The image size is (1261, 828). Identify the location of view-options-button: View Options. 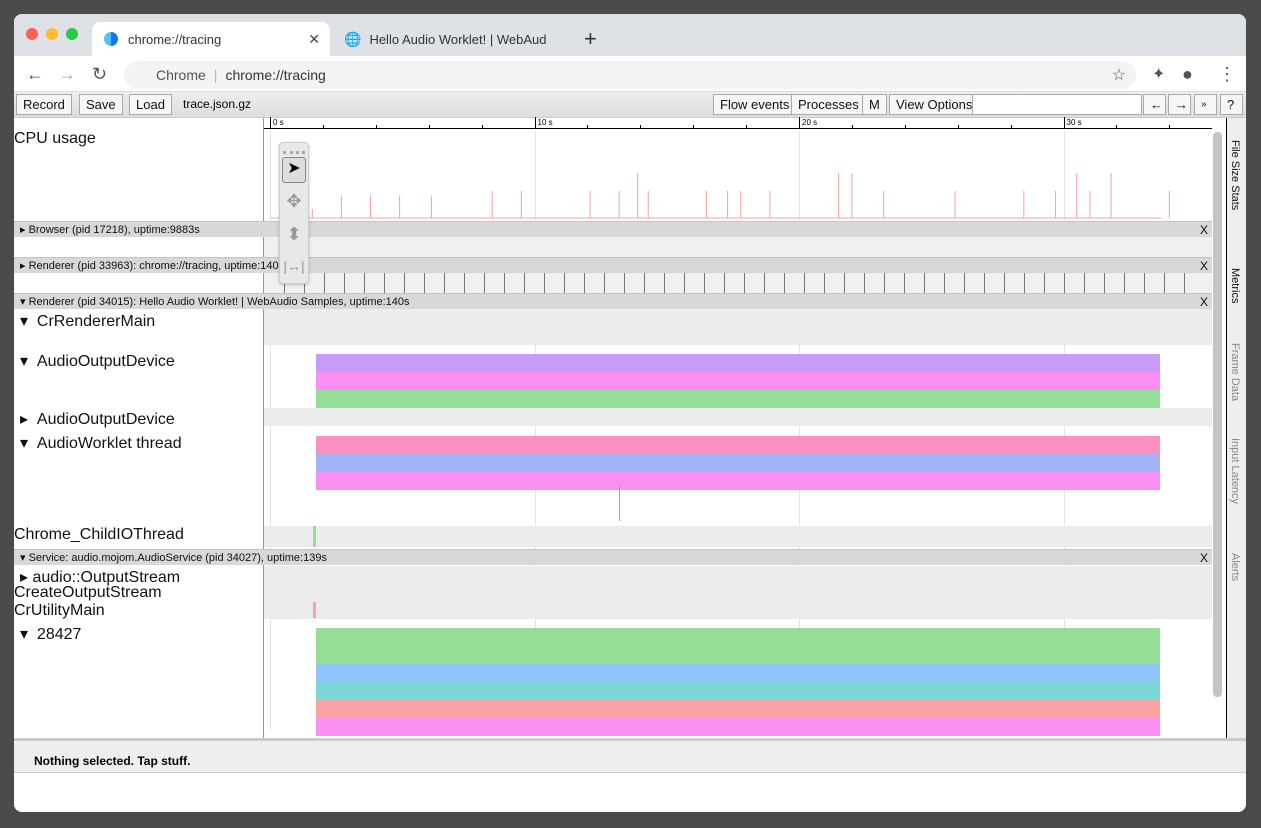
(934, 104).